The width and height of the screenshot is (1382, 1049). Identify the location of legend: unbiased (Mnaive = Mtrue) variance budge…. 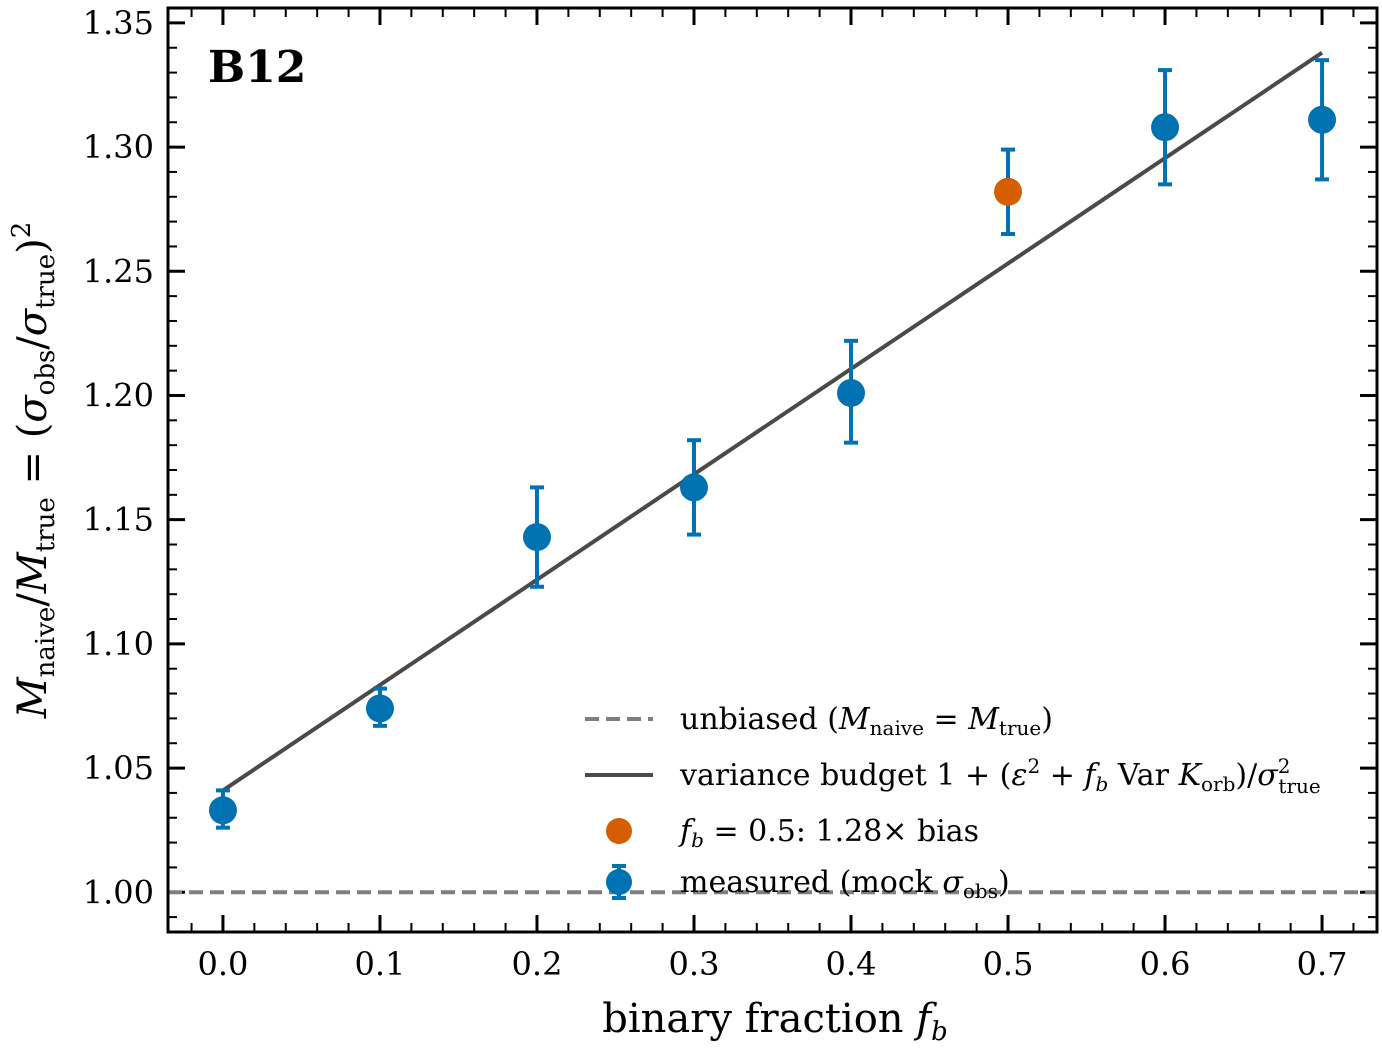
(953, 802).